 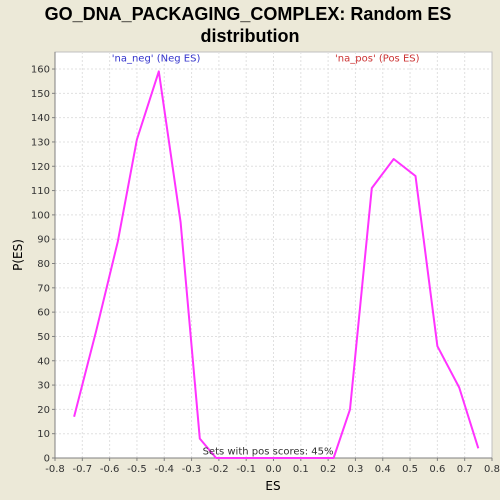 I want to click on x-tick-label: 0.0, so click(x=274, y=469).